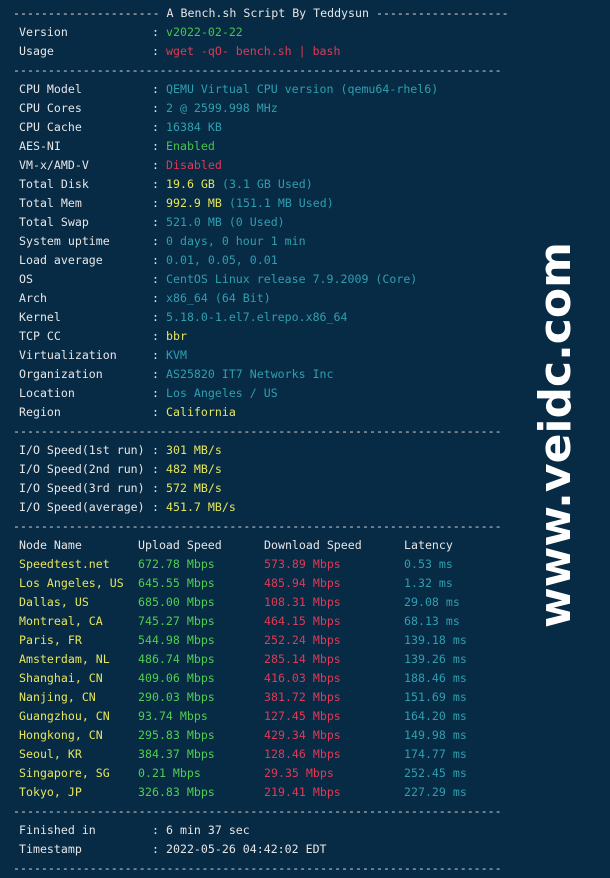  I want to click on footer-label: Timestamp, so click(50, 849).